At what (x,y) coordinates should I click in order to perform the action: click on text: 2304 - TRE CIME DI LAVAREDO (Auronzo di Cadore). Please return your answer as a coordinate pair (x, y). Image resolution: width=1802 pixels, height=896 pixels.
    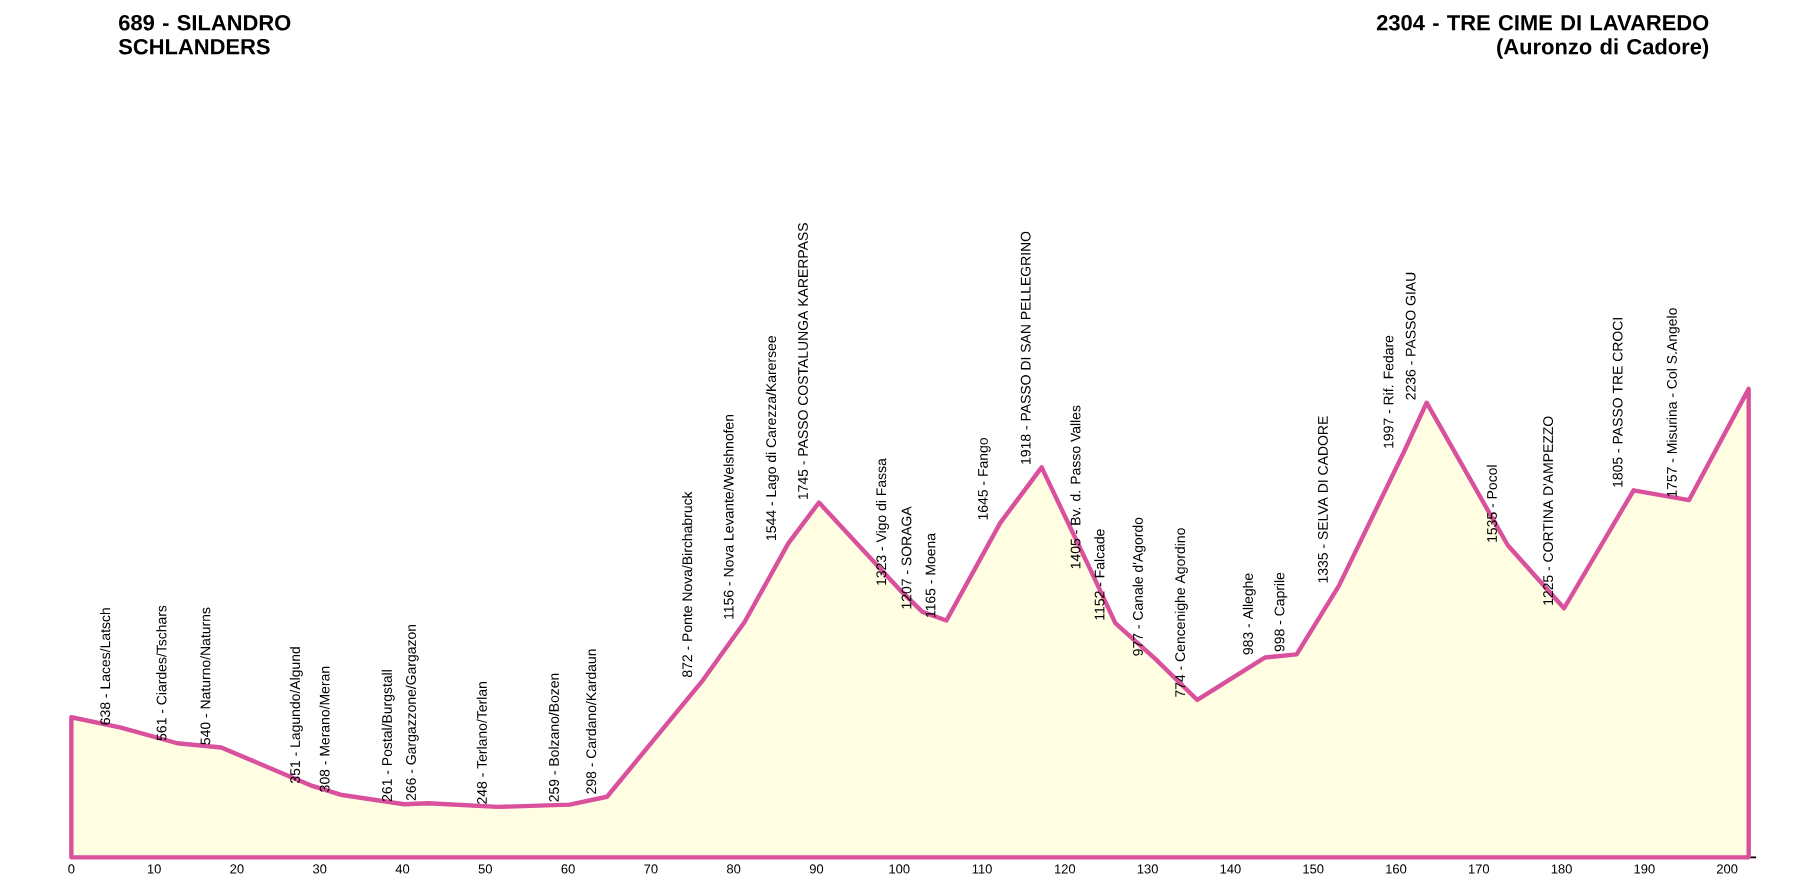
    Looking at the image, I should click on (1542, 37).